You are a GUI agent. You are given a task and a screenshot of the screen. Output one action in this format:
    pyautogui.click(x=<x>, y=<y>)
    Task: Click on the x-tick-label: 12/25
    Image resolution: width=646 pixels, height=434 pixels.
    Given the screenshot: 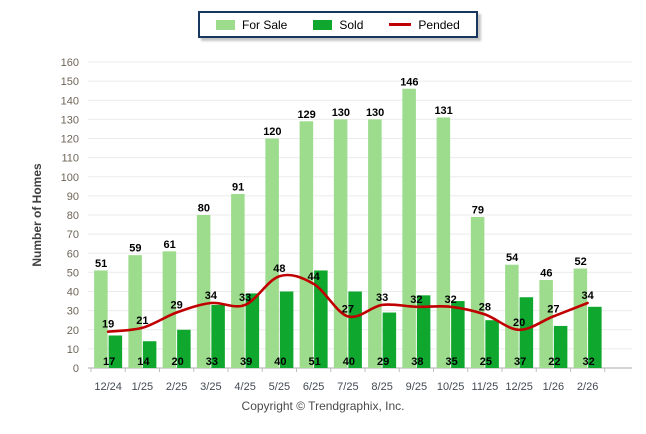 What is the action you would take?
    pyautogui.click(x=519, y=387)
    